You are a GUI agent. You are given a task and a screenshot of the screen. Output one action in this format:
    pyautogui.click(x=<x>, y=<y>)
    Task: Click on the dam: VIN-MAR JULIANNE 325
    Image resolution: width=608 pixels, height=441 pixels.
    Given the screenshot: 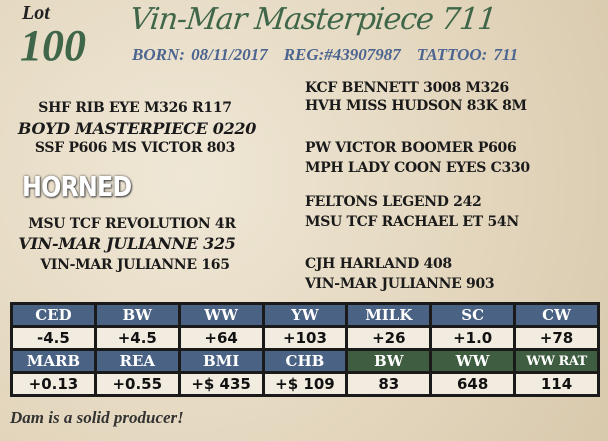 What is the action you would take?
    pyautogui.click(x=127, y=243)
    